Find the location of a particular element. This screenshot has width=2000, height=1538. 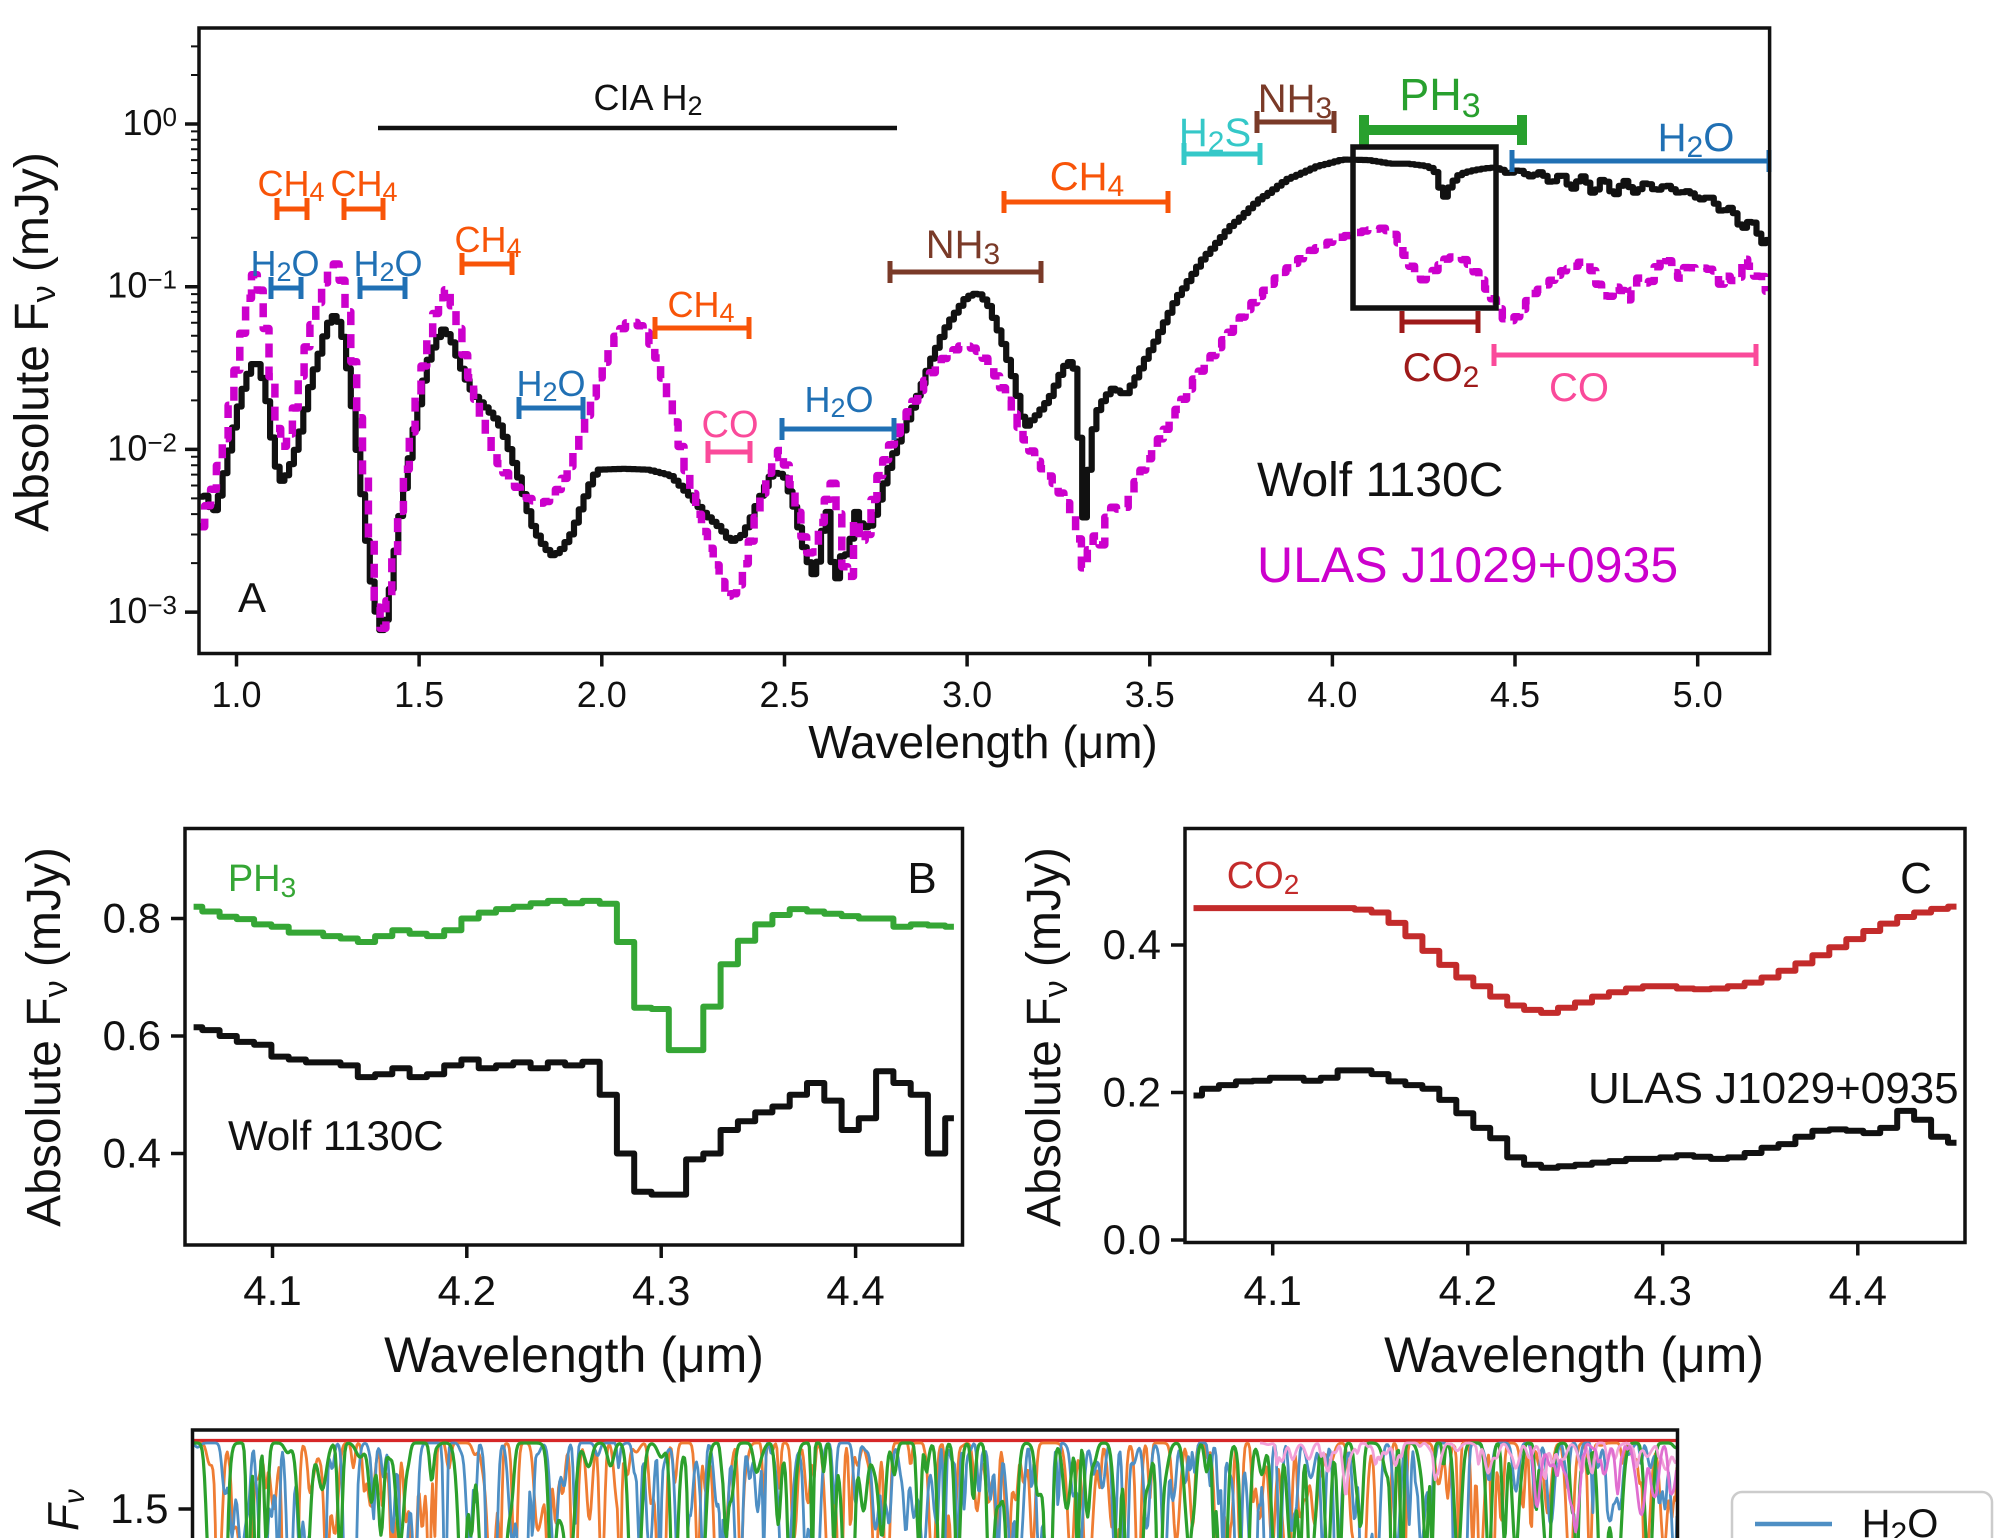

svg-text: 2.5 is located at coordinates (784, 694).